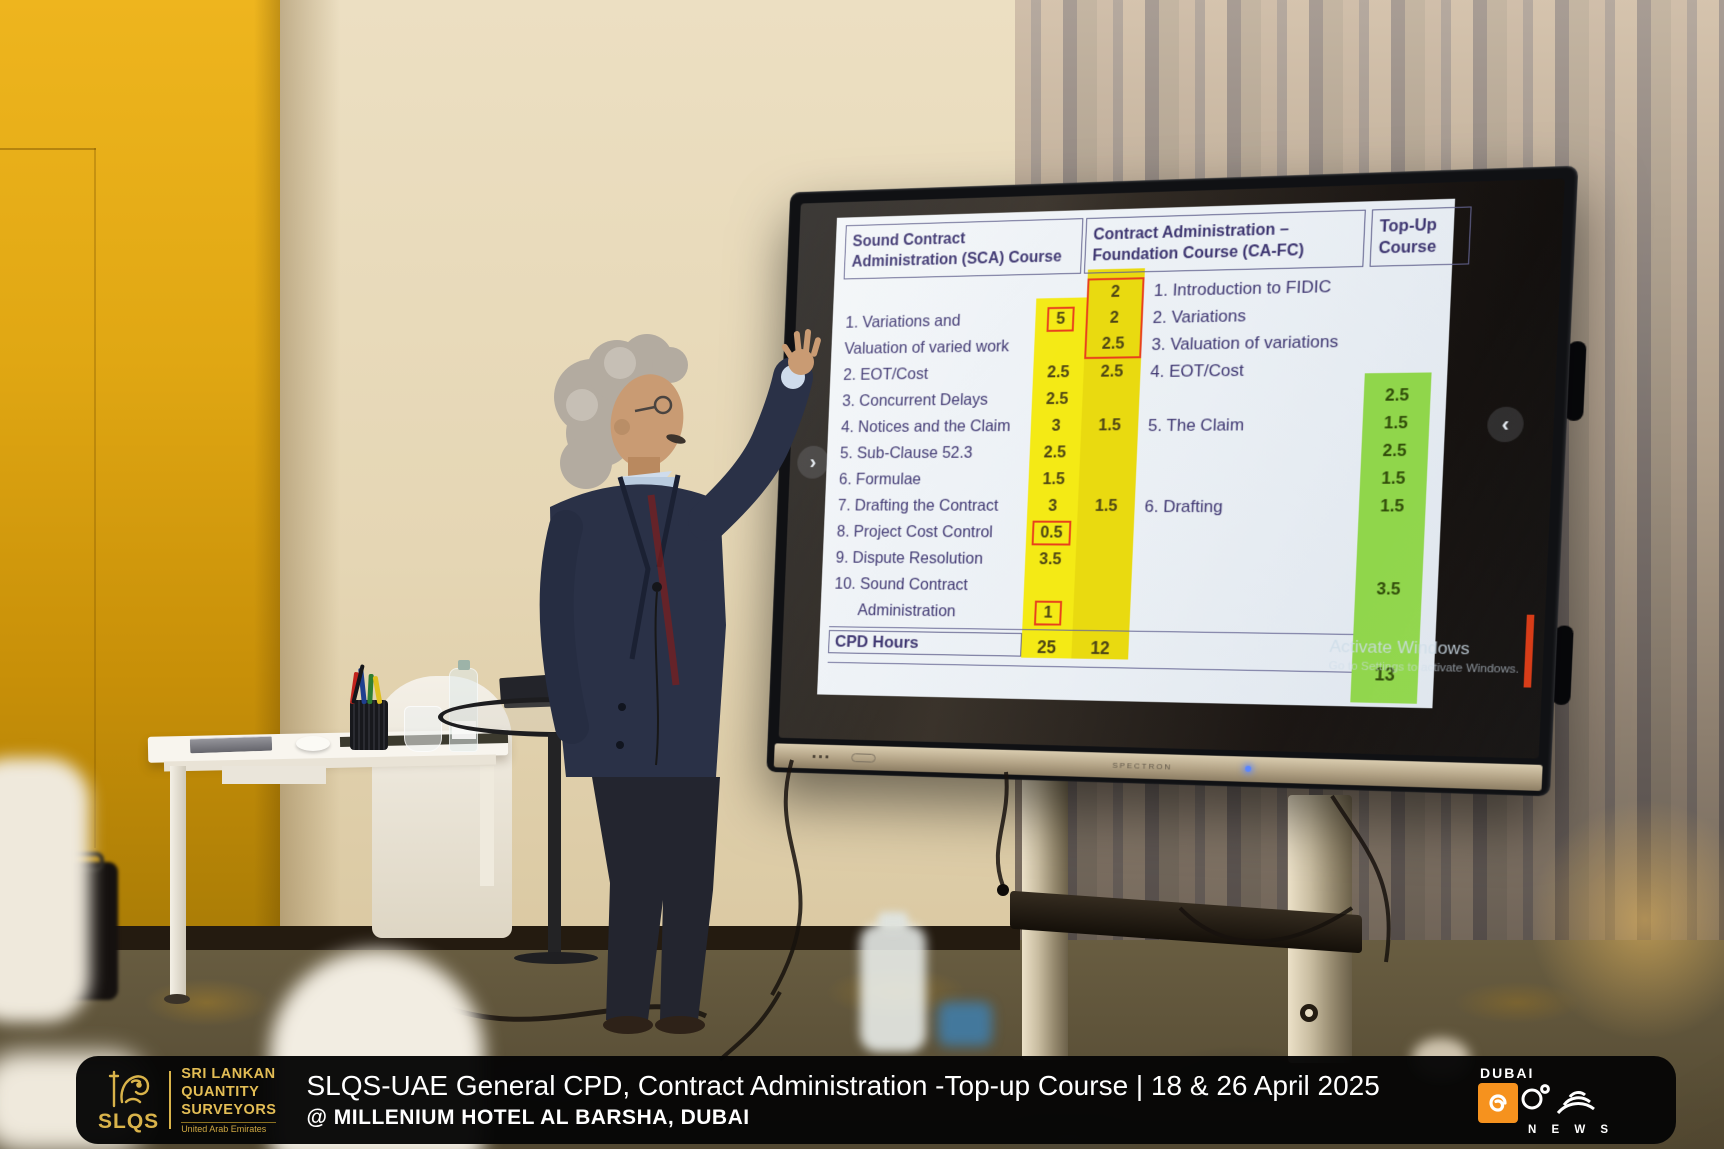  I want to click on footer-spacer, so click(1235, 651).